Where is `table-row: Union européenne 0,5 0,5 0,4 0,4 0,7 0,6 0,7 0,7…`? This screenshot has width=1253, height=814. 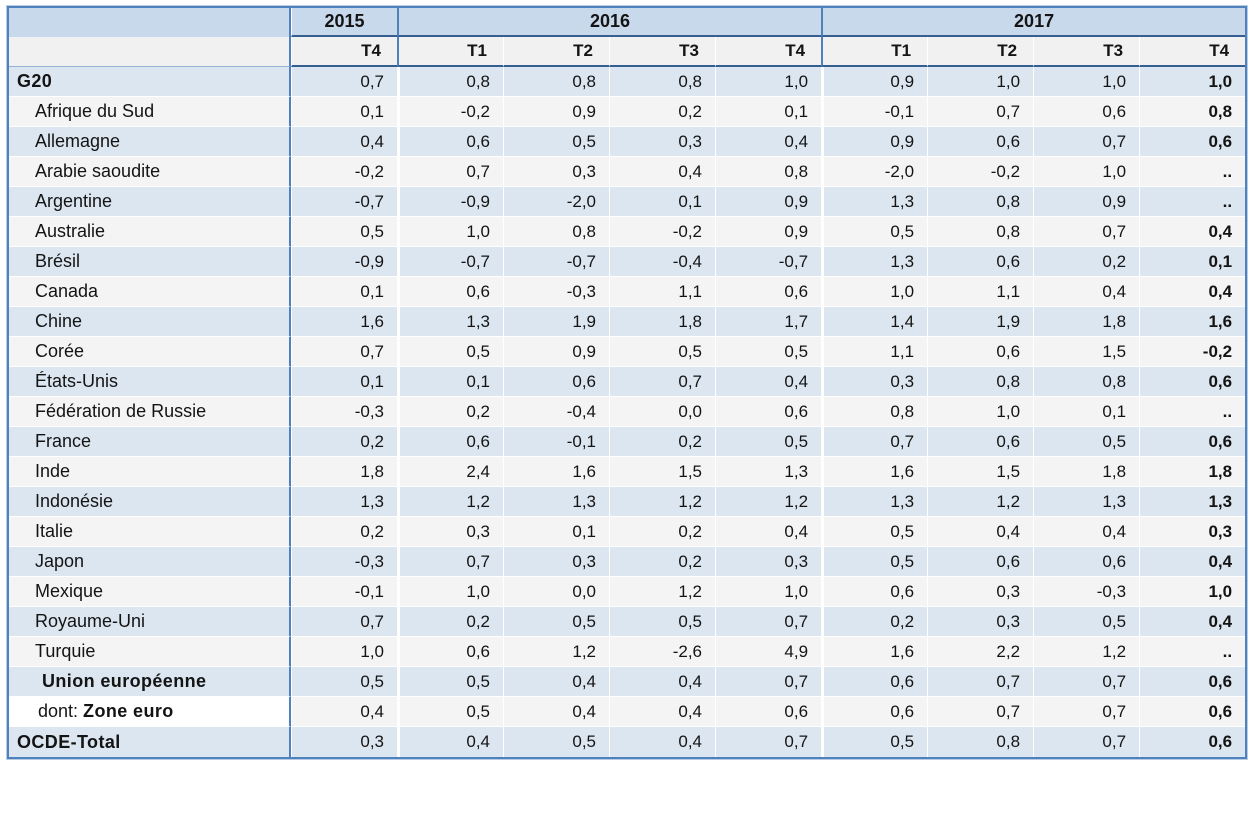
table-row: Union européenne 0,5 0,5 0,4 0,4 0,7 0,6 0,7 0,7… is located at coordinates (627, 682).